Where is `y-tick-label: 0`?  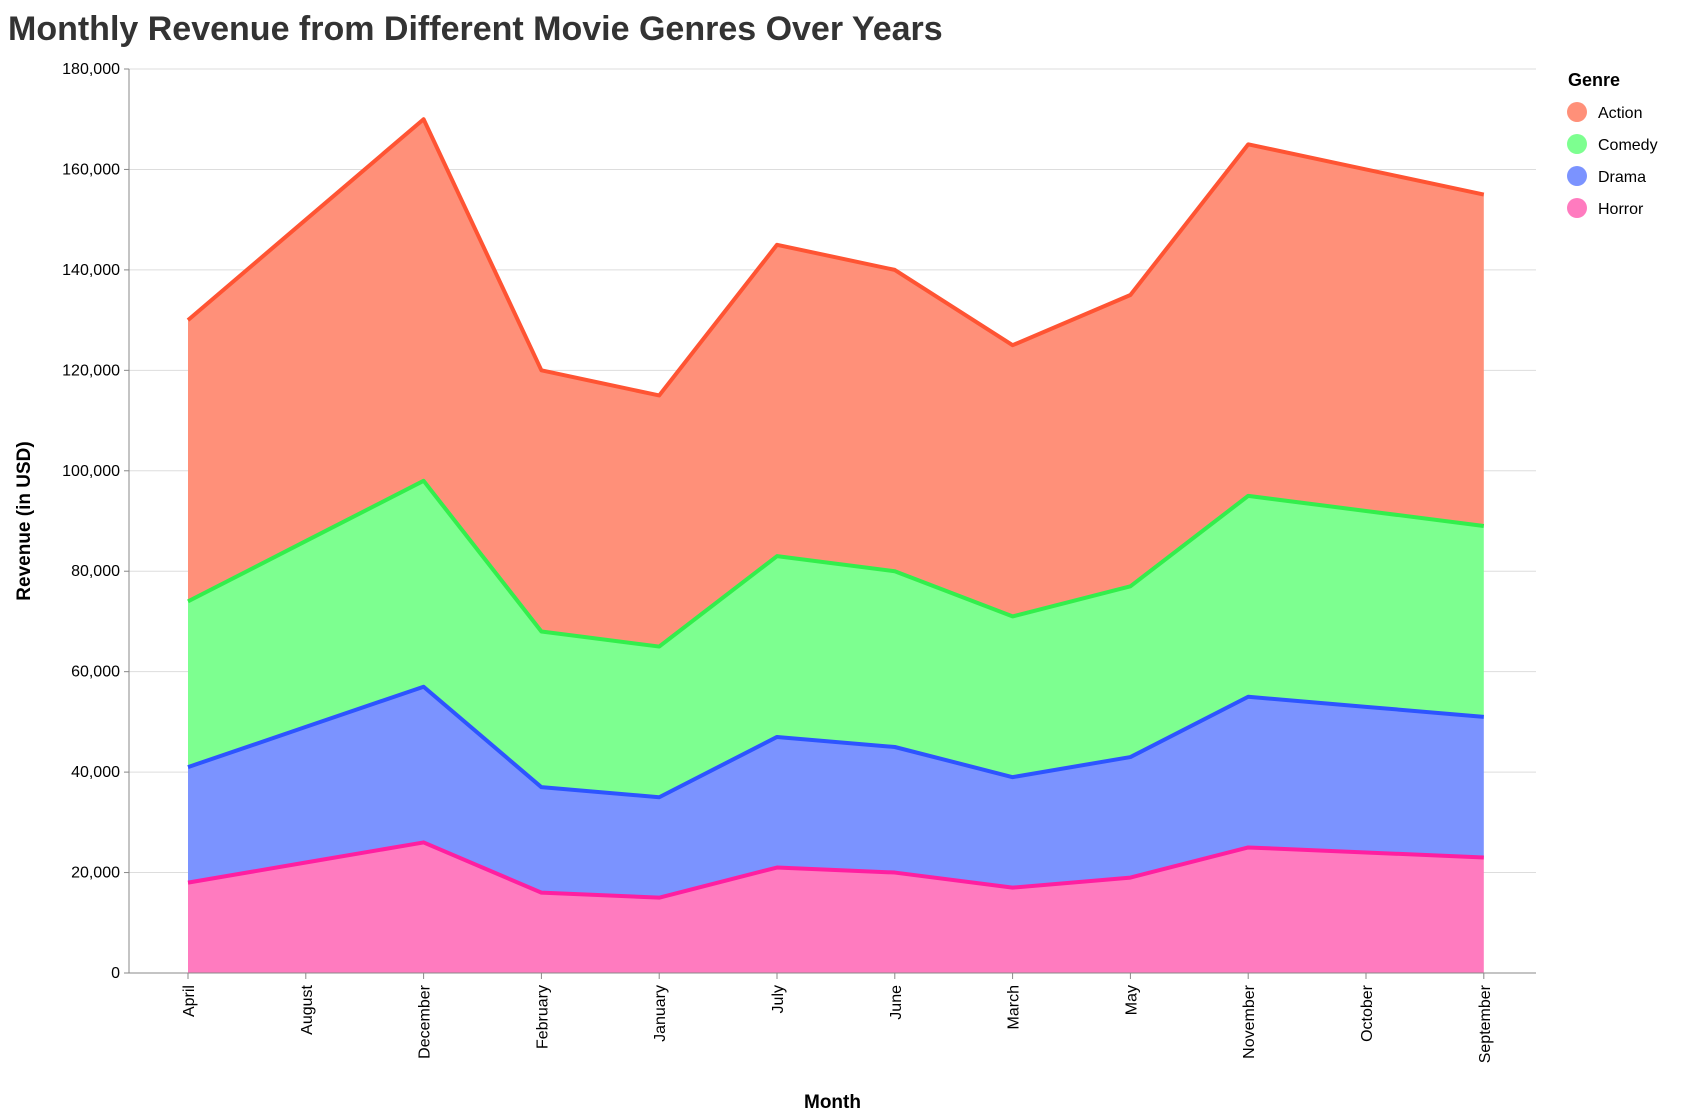
y-tick-label: 0 is located at coordinates (115, 973).